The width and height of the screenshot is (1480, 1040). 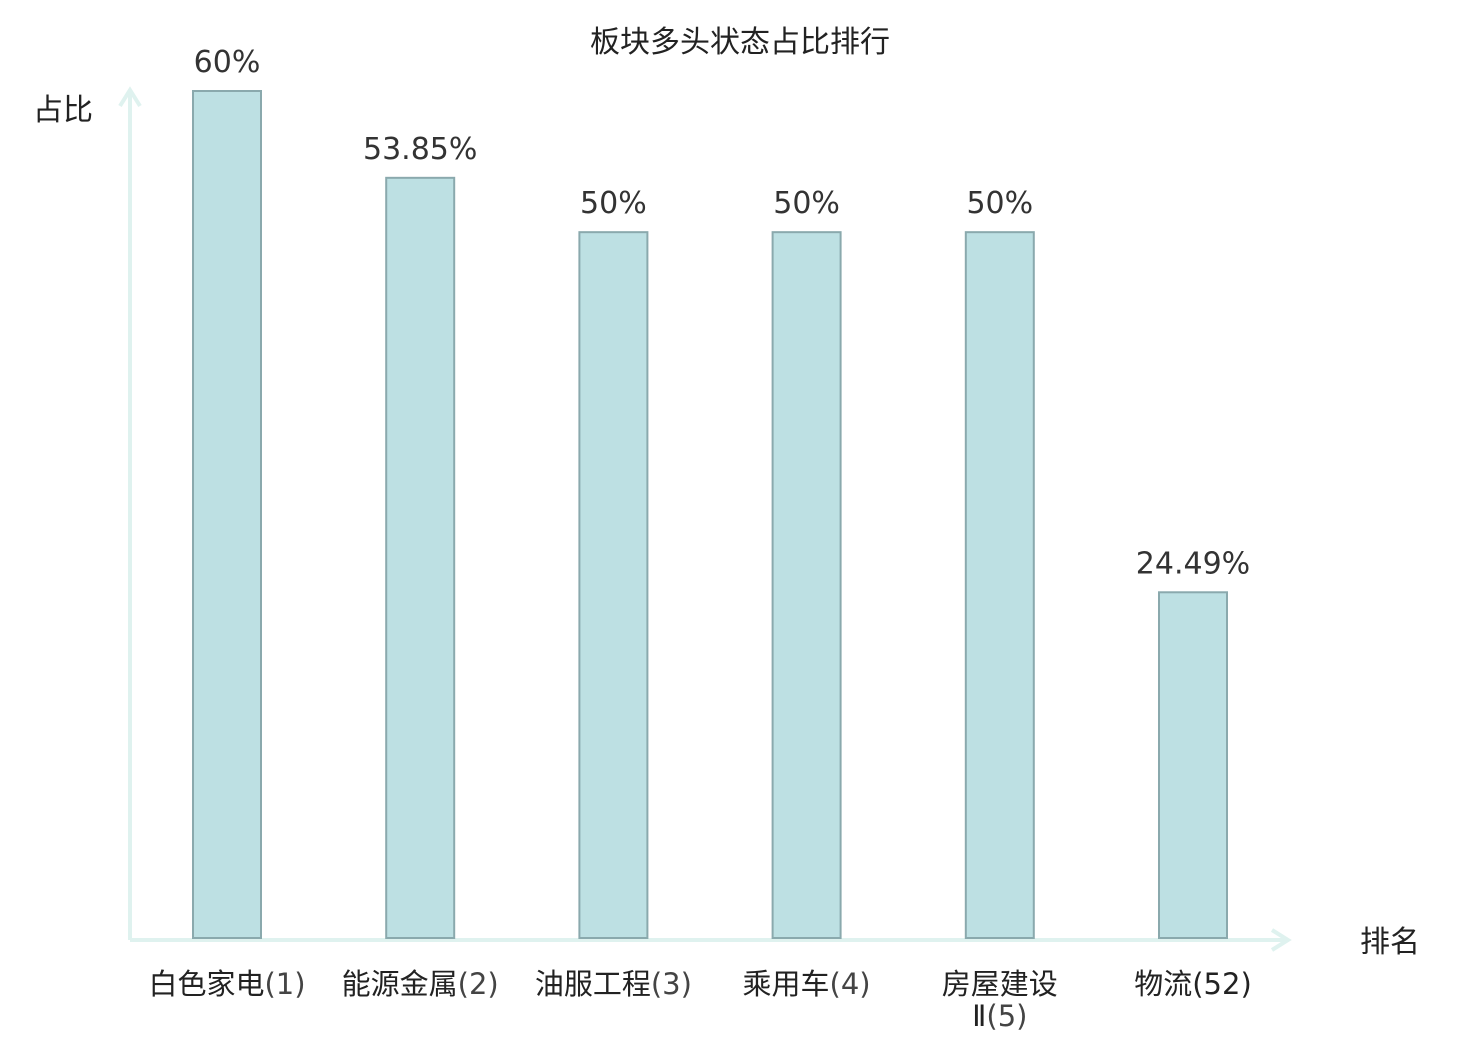 I want to click on value-label: 24.49%, so click(x=1193, y=563).